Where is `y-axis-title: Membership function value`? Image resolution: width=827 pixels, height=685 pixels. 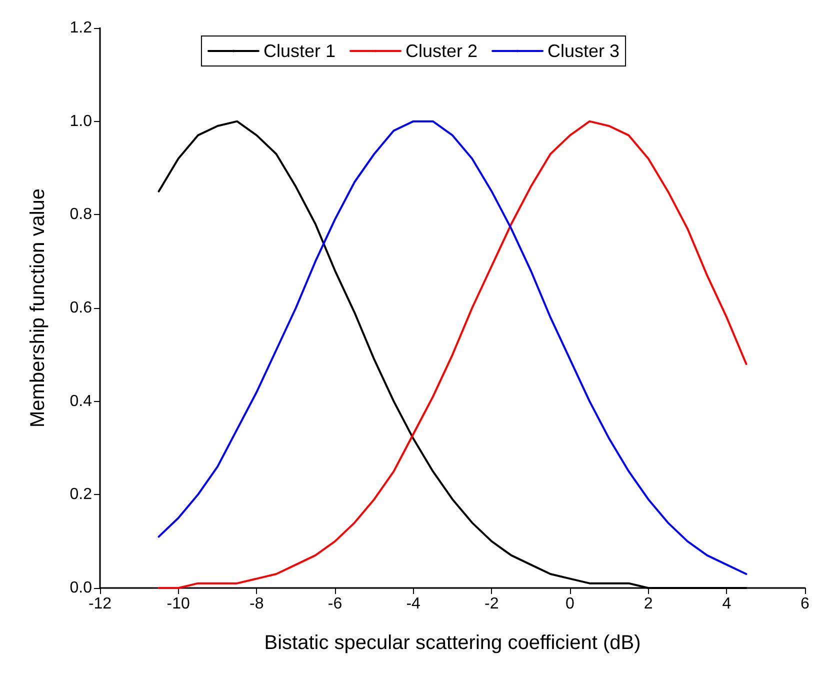
y-axis-title: Membership function value is located at coordinates (38, 308).